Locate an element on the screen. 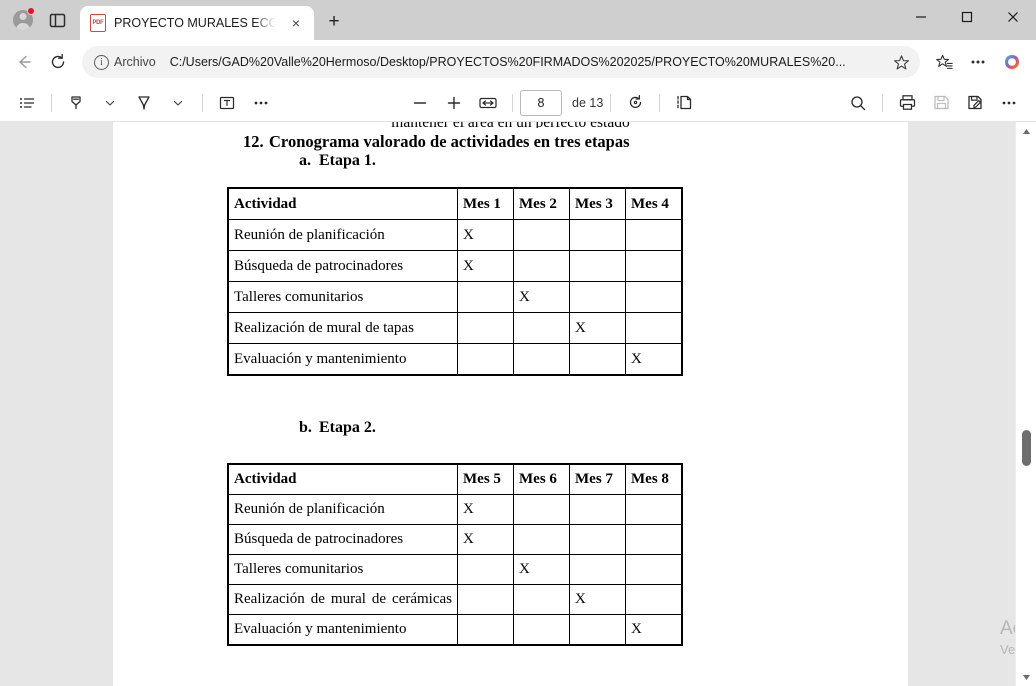  rotate-icon is located at coordinates (635, 101).